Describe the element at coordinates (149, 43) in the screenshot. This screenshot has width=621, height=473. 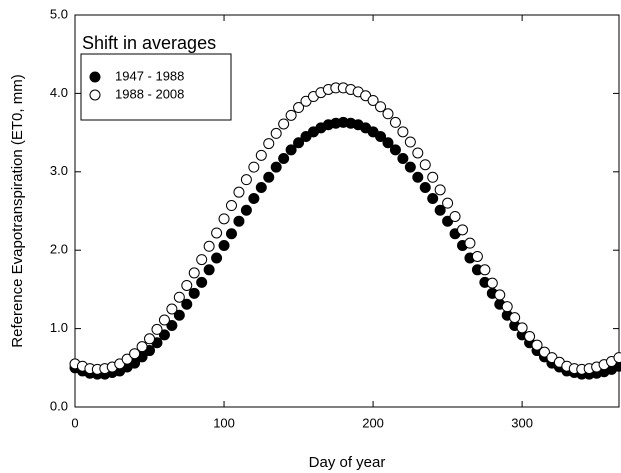
I see `annotation: Shift in averages` at that location.